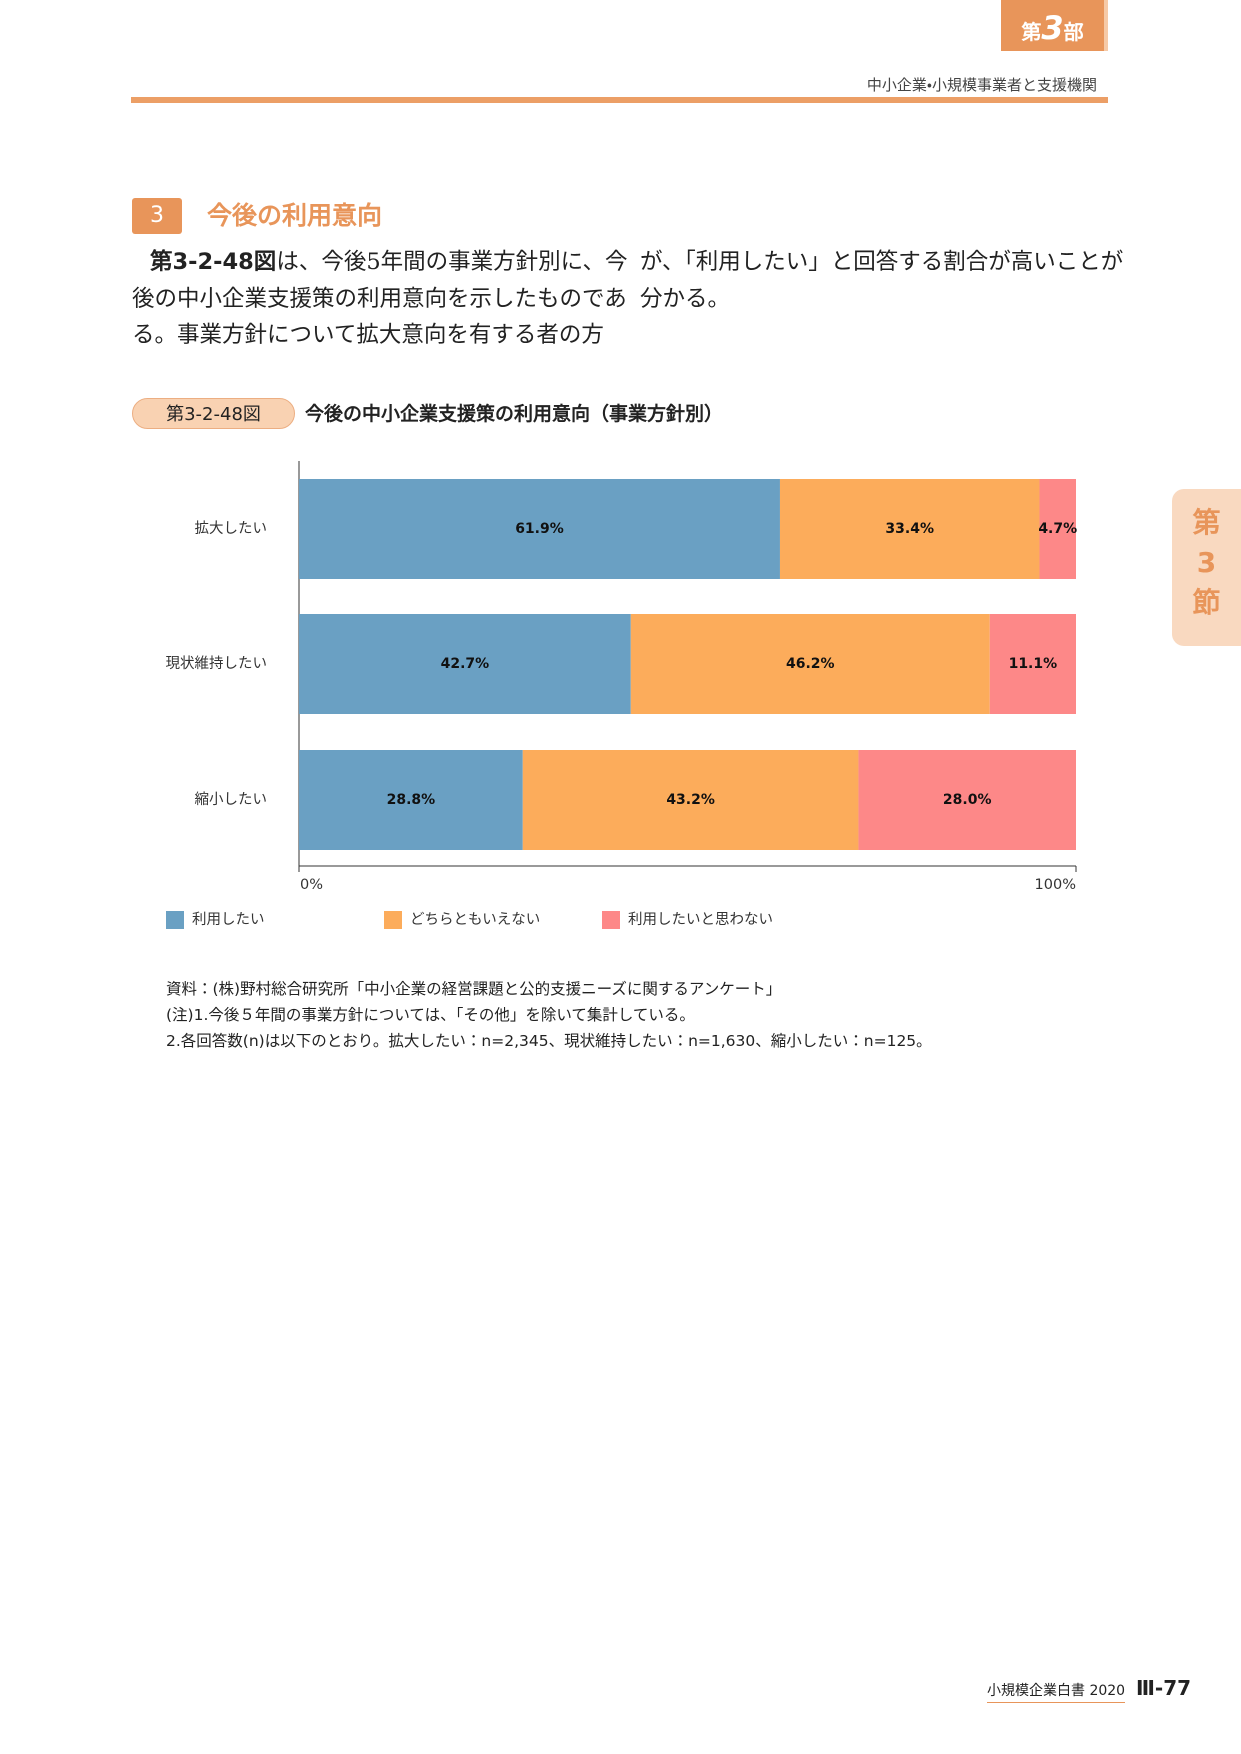 The height and width of the screenshot is (1754, 1241). Describe the element at coordinates (217, 663) in the screenshot. I see `category-label: 現状維持したい` at that location.